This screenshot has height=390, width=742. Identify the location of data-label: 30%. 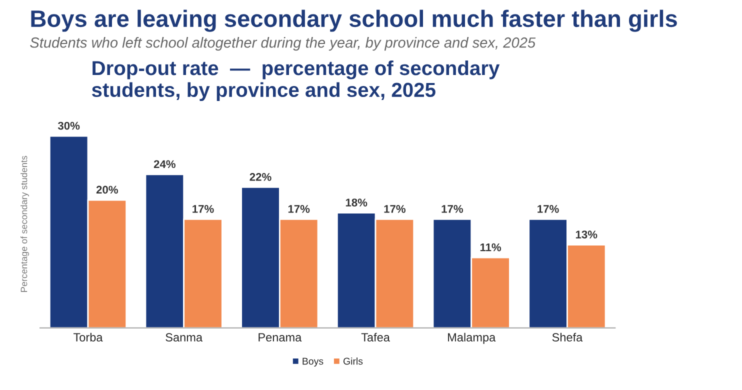
(69, 126).